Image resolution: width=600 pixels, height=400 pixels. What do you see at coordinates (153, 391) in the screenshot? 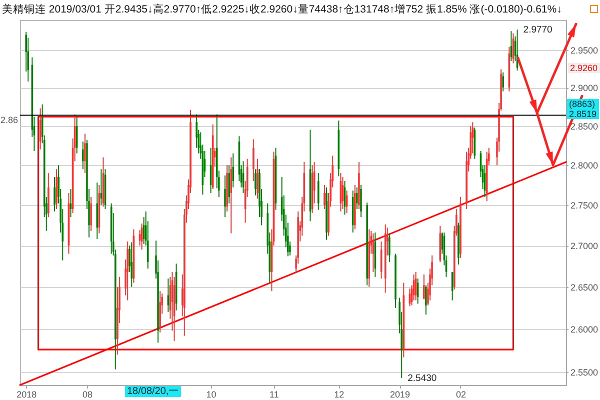
I see `tag-box: 18/08/20,一` at bounding box center [153, 391].